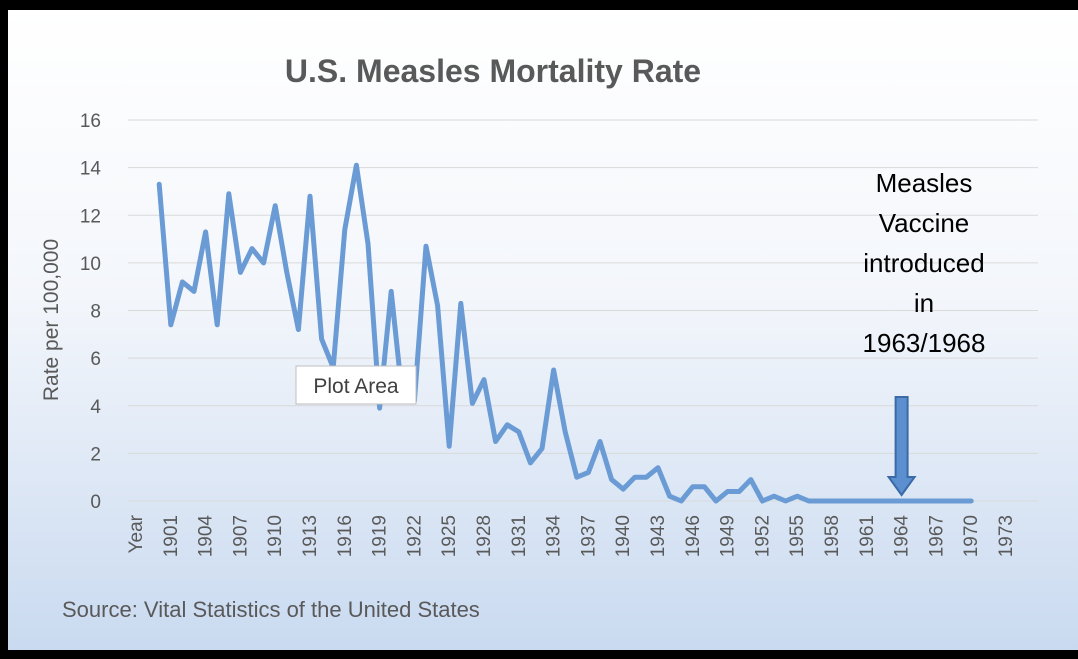  I want to click on annotation-line-0: Measles, so click(924, 183).